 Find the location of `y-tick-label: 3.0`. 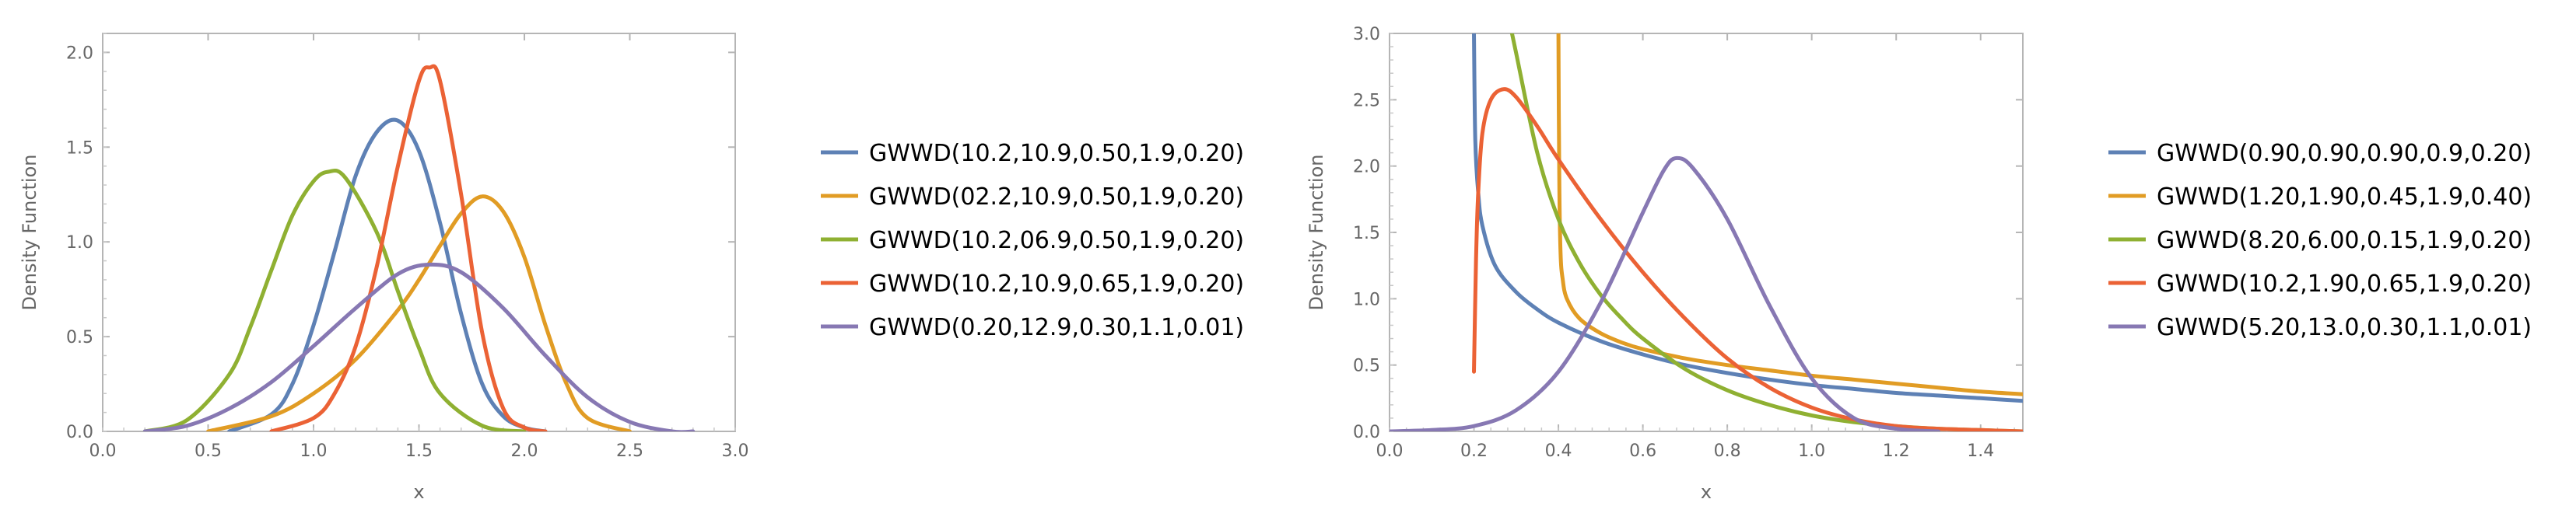

y-tick-label: 3.0 is located at coordinates (1366, 34).